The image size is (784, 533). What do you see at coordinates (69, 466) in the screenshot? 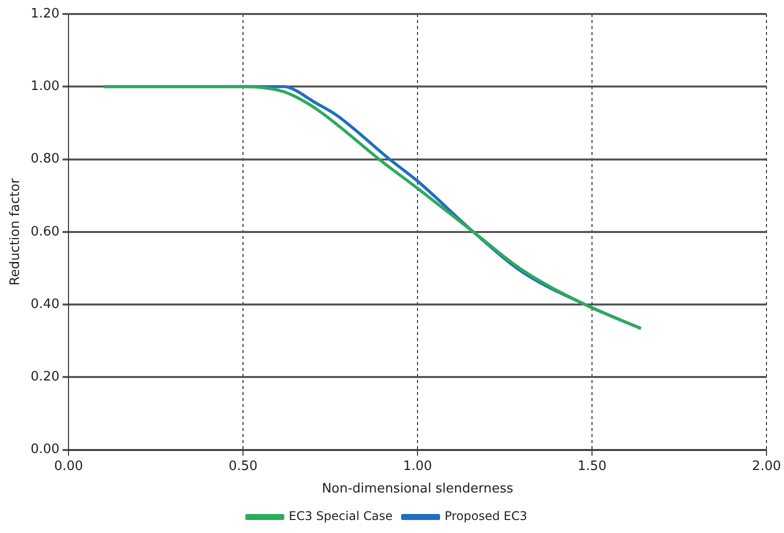
I see `x-tick-label: 0.00` at bounding box center [69, 466].